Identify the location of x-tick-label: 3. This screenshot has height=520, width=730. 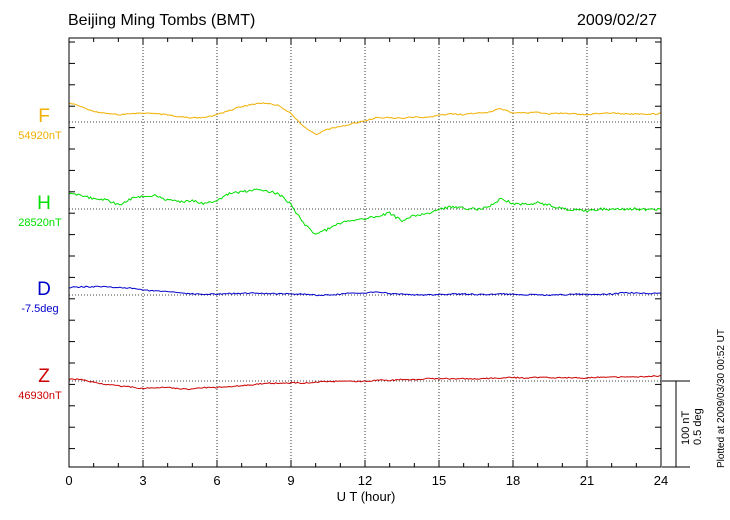
(142, 480).